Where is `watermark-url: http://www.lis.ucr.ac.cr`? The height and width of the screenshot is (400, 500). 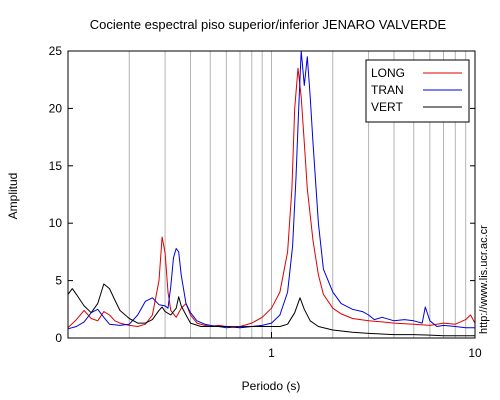 watermark-url: http://www.lis.ucr.ac.cr is located at coordinates (484, 279).